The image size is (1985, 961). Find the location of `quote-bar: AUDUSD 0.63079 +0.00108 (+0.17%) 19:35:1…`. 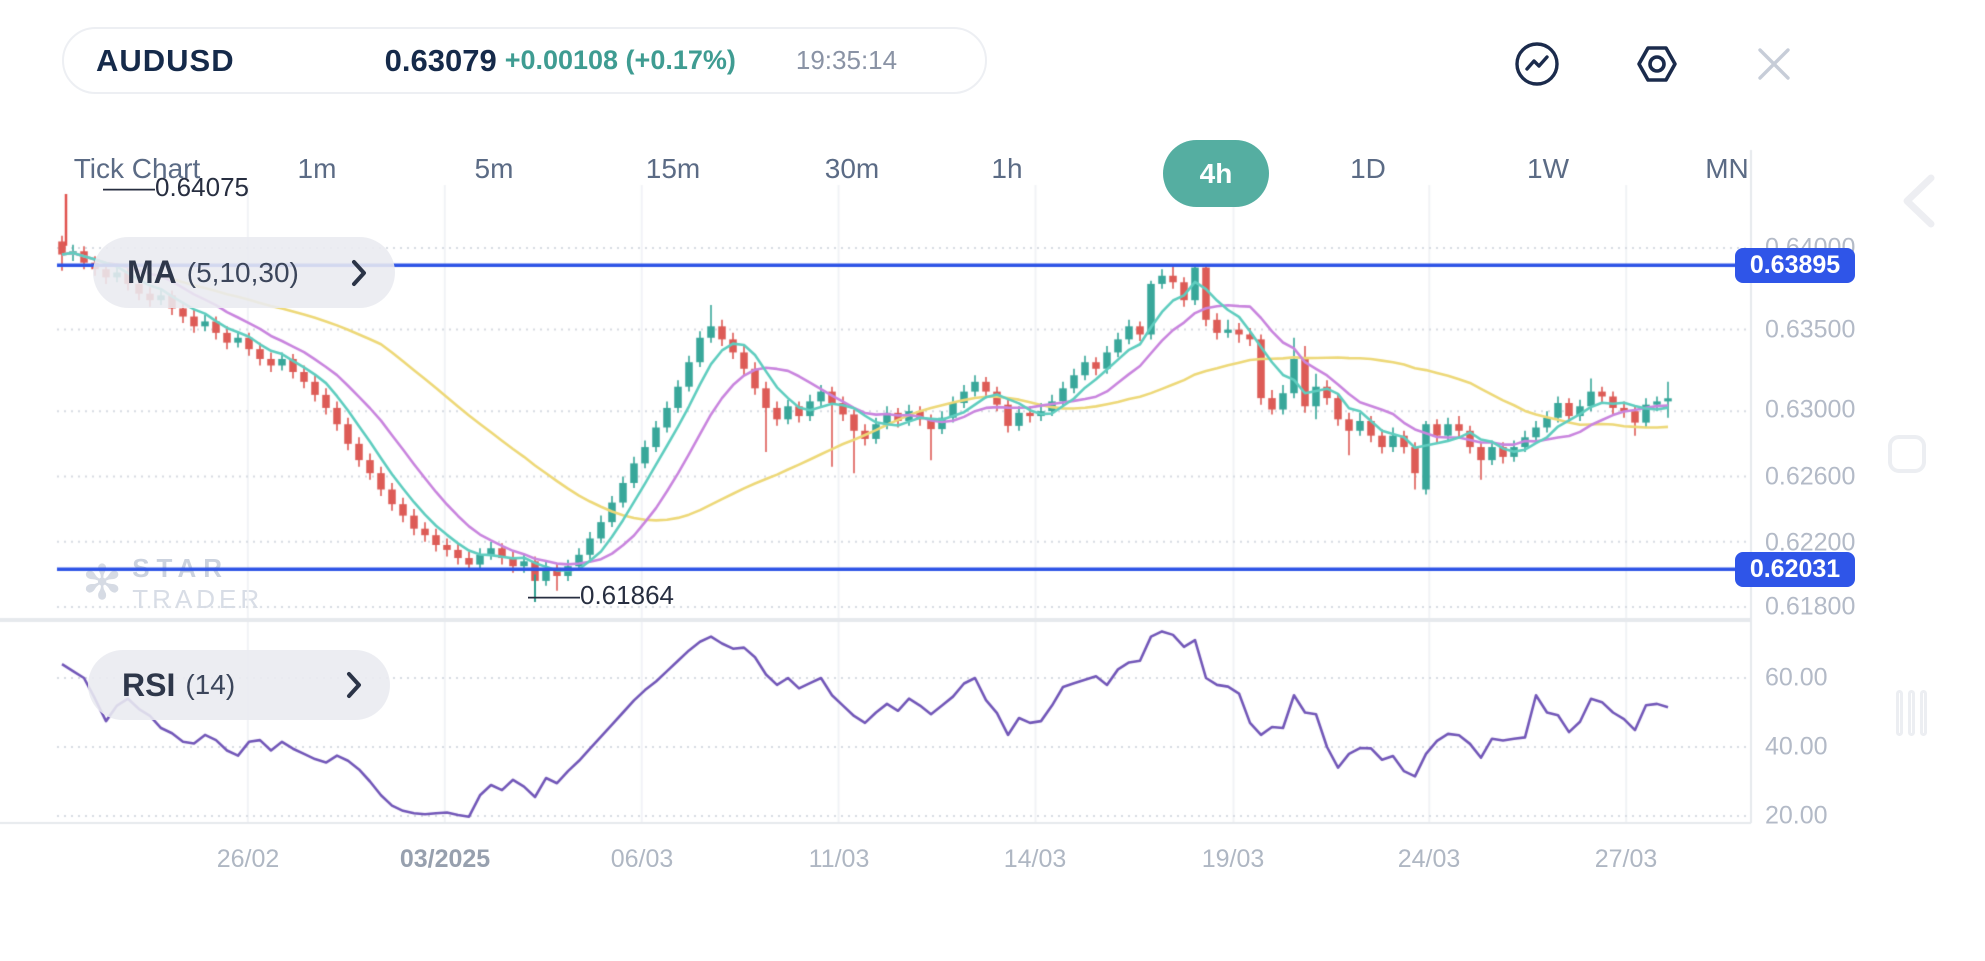

quote-bar: AUDUSD 0.63079 +0.00108 (+0.17%) 19:35:1… is located at coordinates (524, 60).